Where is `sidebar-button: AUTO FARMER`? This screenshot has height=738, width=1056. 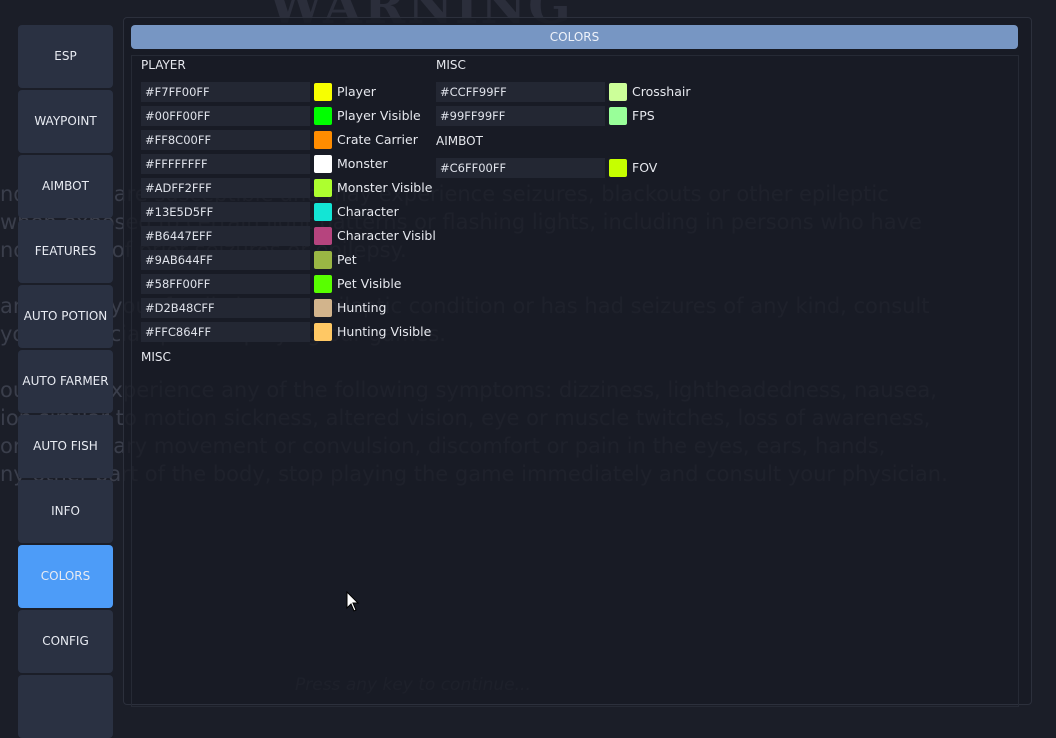
sidebar-button: AUTO FARMER is located at coordinates (65, 381).